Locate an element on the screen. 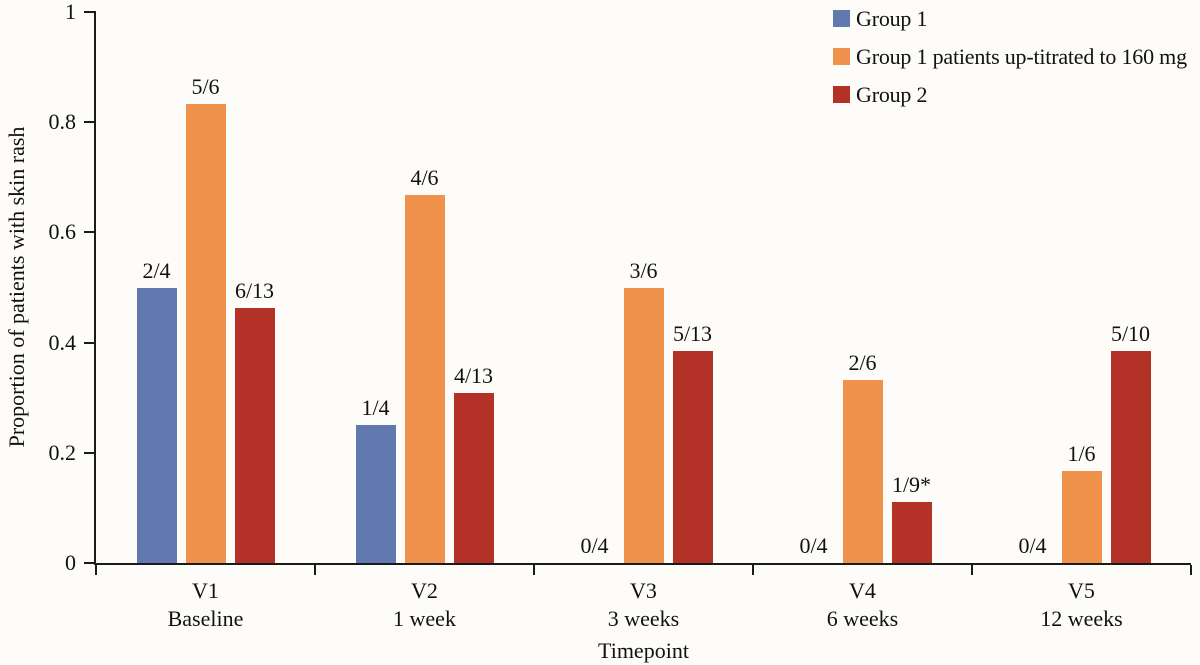 The height and width of the screenshot is (665, 1200). category-label: V4 6 weeks is located at coordinates (862, 605).